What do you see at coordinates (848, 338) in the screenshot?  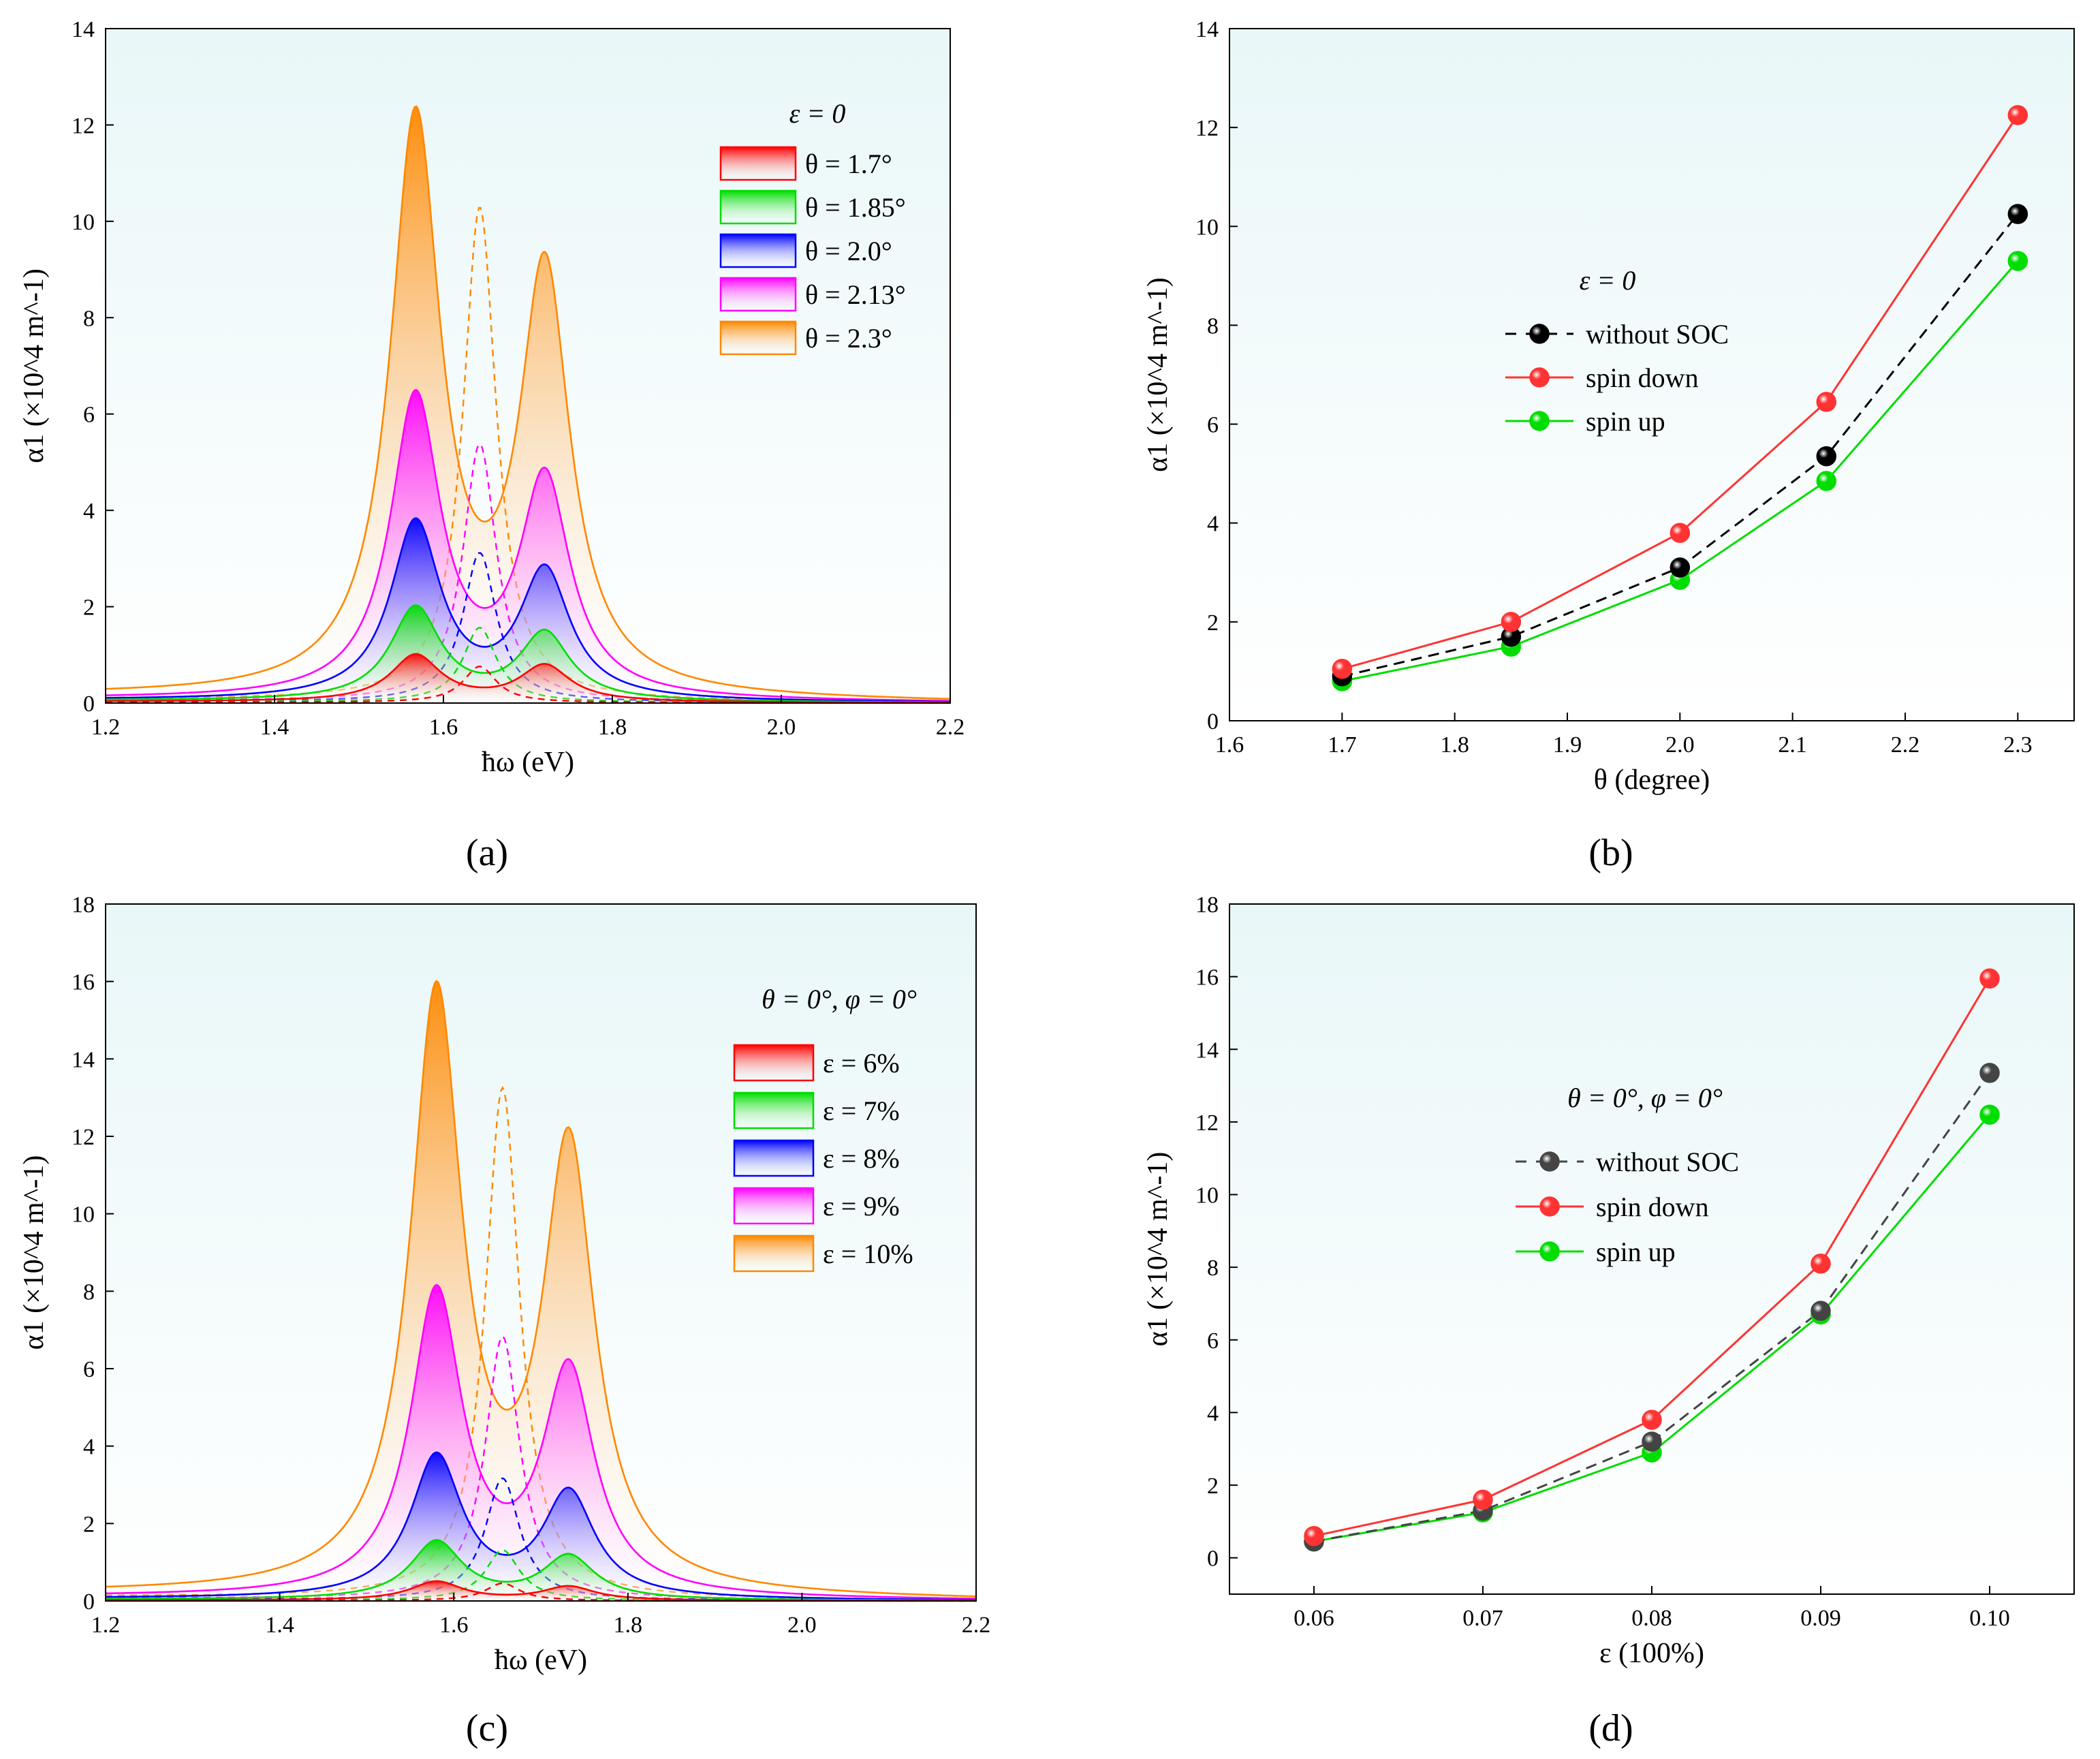 I see `legend-label-5: θ = 2.3°` at bounding box center [848, 338].